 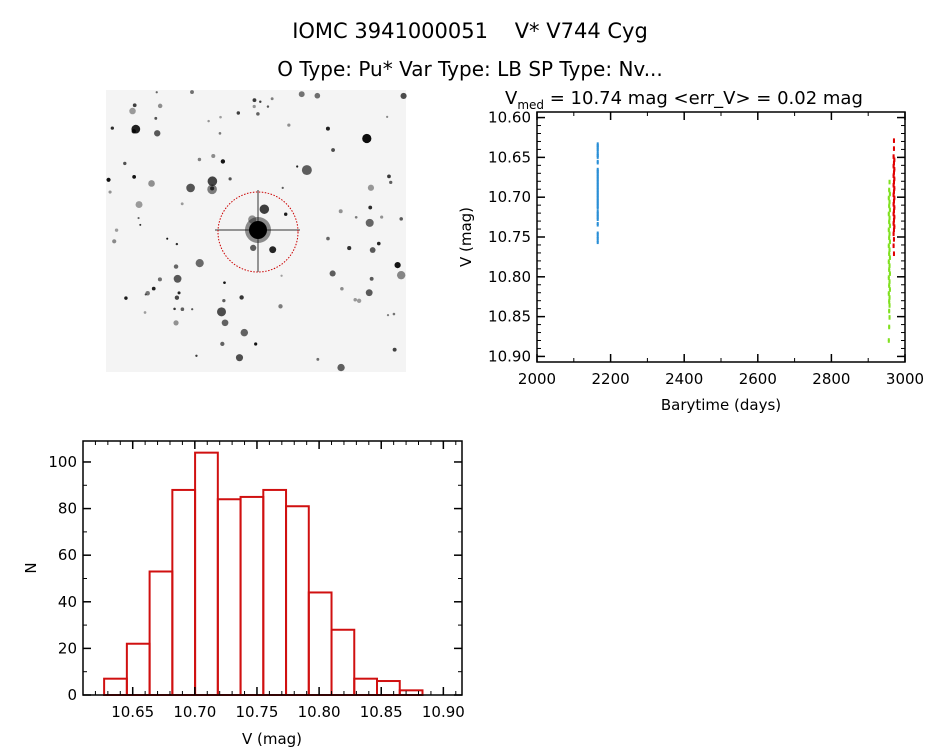 I want to click on star-field, so click(x=256, y=231).